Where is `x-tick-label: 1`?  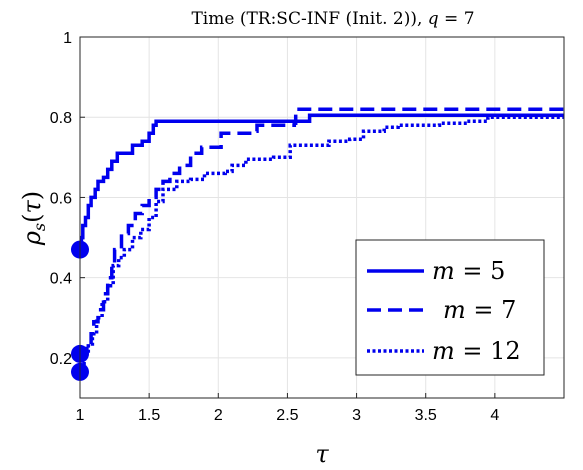
x-tick-label: 1 is located at coordinates (80, 415).